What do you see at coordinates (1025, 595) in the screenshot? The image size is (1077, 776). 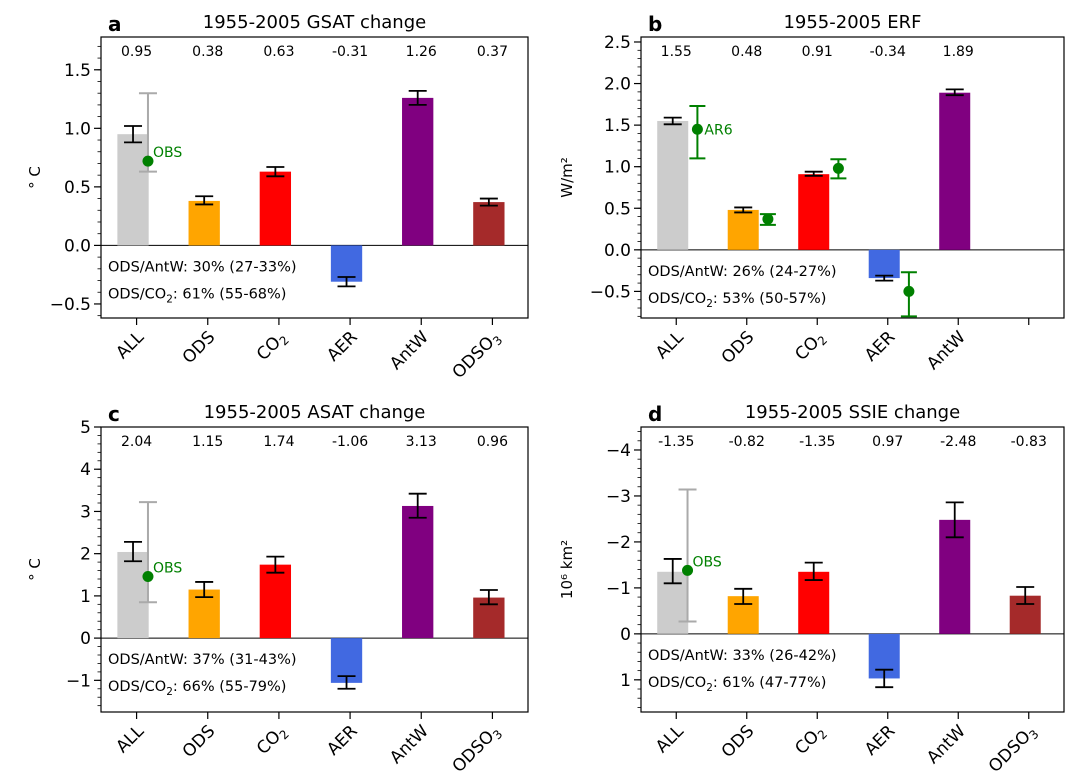 I see `error-bar-ODSO3` at bounding box center [1025, 595].